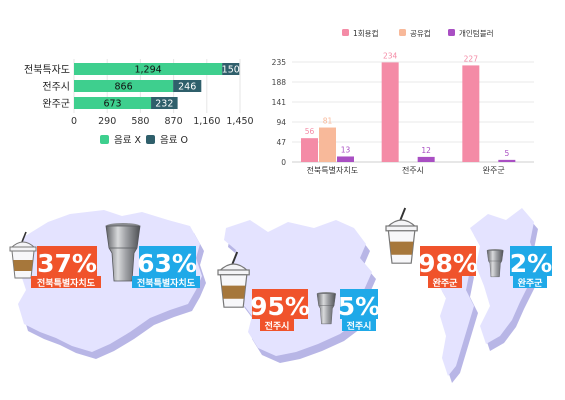 This screenshot has width=565, height=400. What do you see at coordinates (328, 121) in the screenshot?
I see `vbar-data-label: 81` at bounding box center [328, 121].